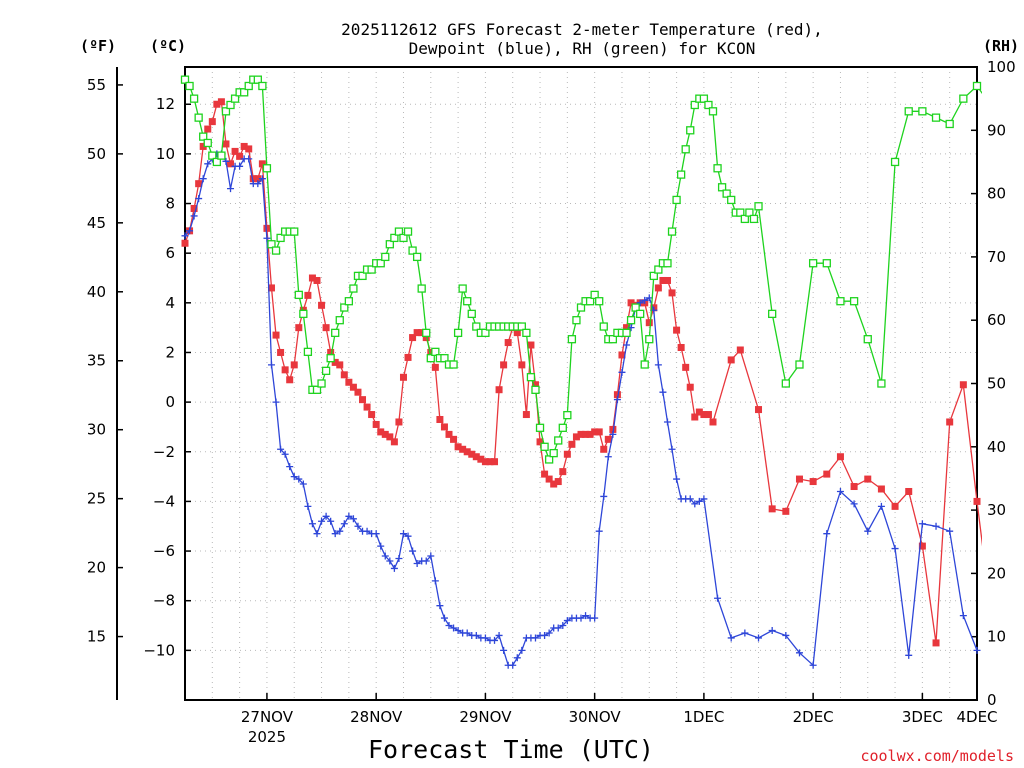 Image resolution: width=1024 pixels, height=768 pixels. I want to click on fahrenheit-tick-label: 35, so click(96, 361).